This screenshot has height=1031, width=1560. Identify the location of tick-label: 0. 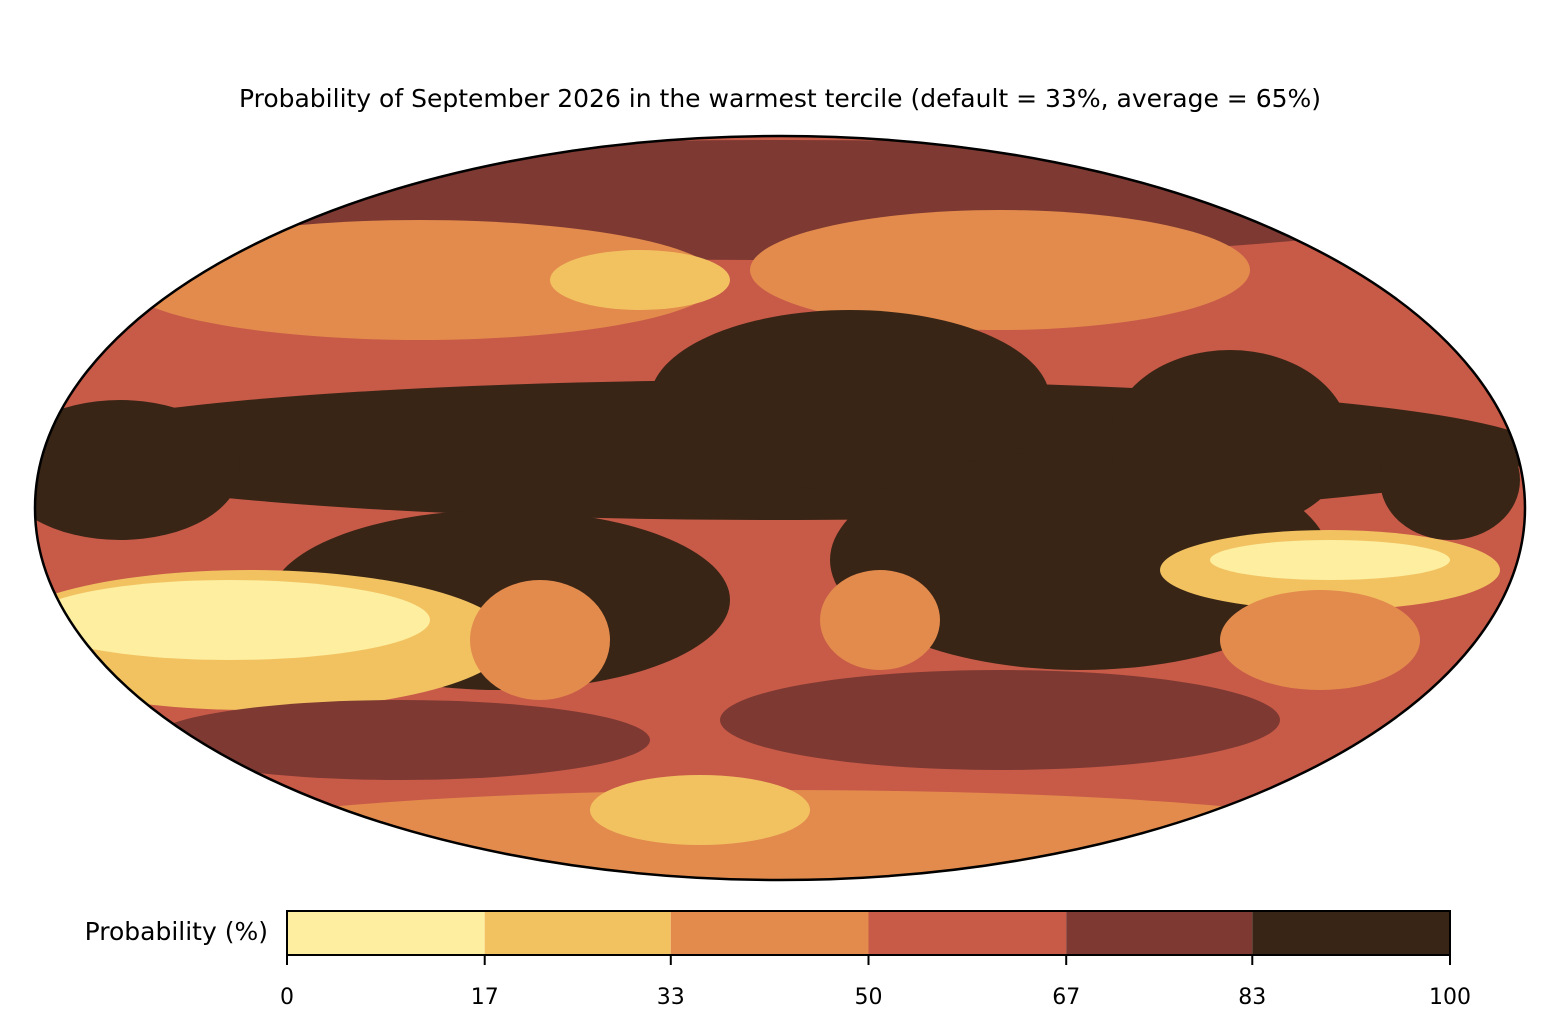
(287, 997).